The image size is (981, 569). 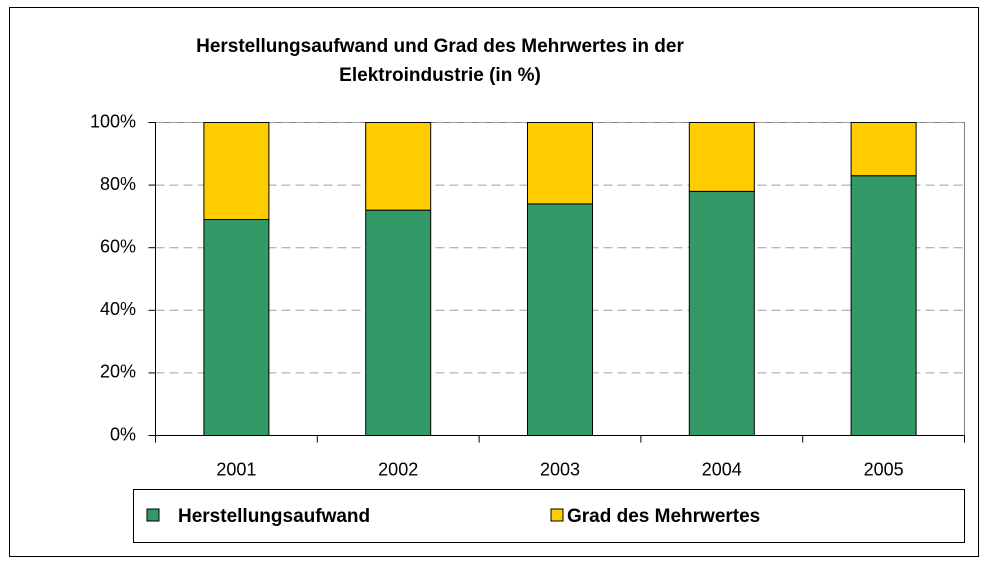 I want to click on x-tick-label: 2002, so click(x=398, y=469).